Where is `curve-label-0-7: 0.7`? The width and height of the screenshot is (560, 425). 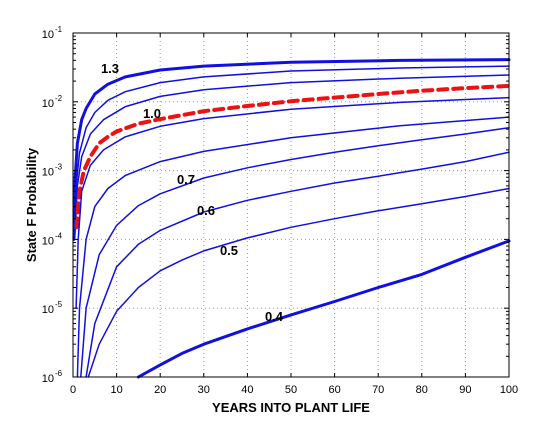
curve-label-0-7: 0.7 is located at coordinates (186, 179).